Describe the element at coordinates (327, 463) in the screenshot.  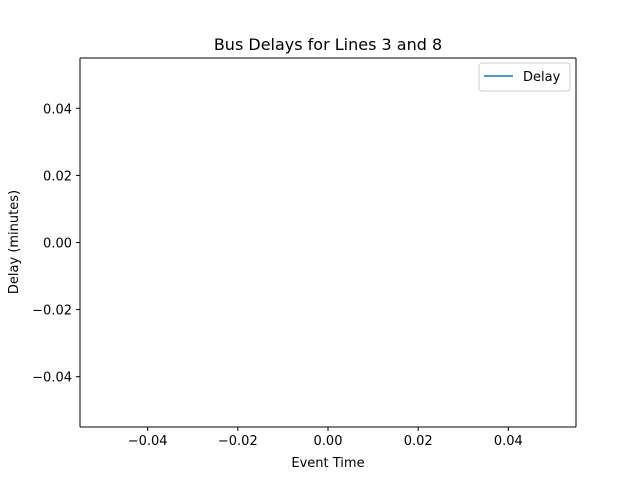
I see `x-axis-label: Event Time` at that location.